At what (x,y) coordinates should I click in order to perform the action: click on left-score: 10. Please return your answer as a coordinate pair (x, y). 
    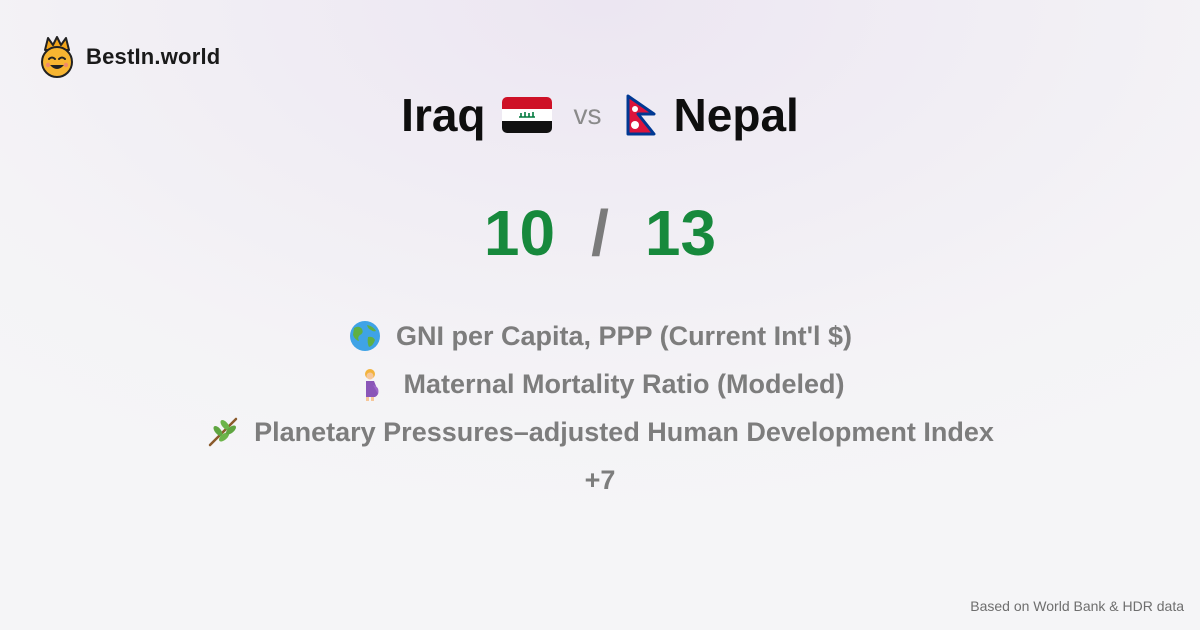
    Looking at the image, I should click on (519, 233).